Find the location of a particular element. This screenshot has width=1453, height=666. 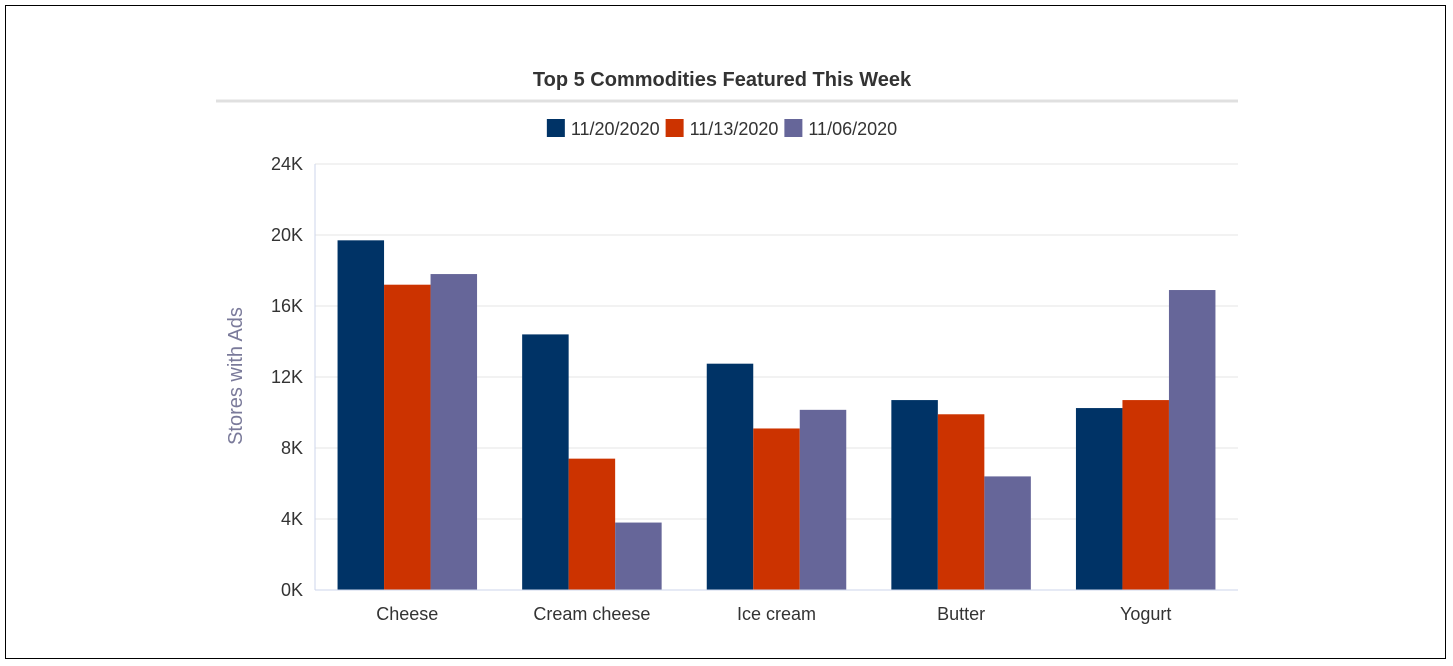

y-tick-label: 20K is located at coordinates (287, 235).